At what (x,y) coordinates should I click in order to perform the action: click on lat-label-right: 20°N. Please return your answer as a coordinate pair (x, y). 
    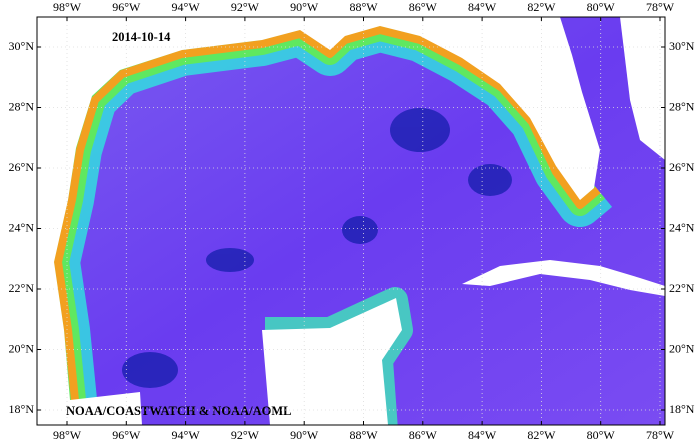
    Looking at the image, I should click on (682, 348).